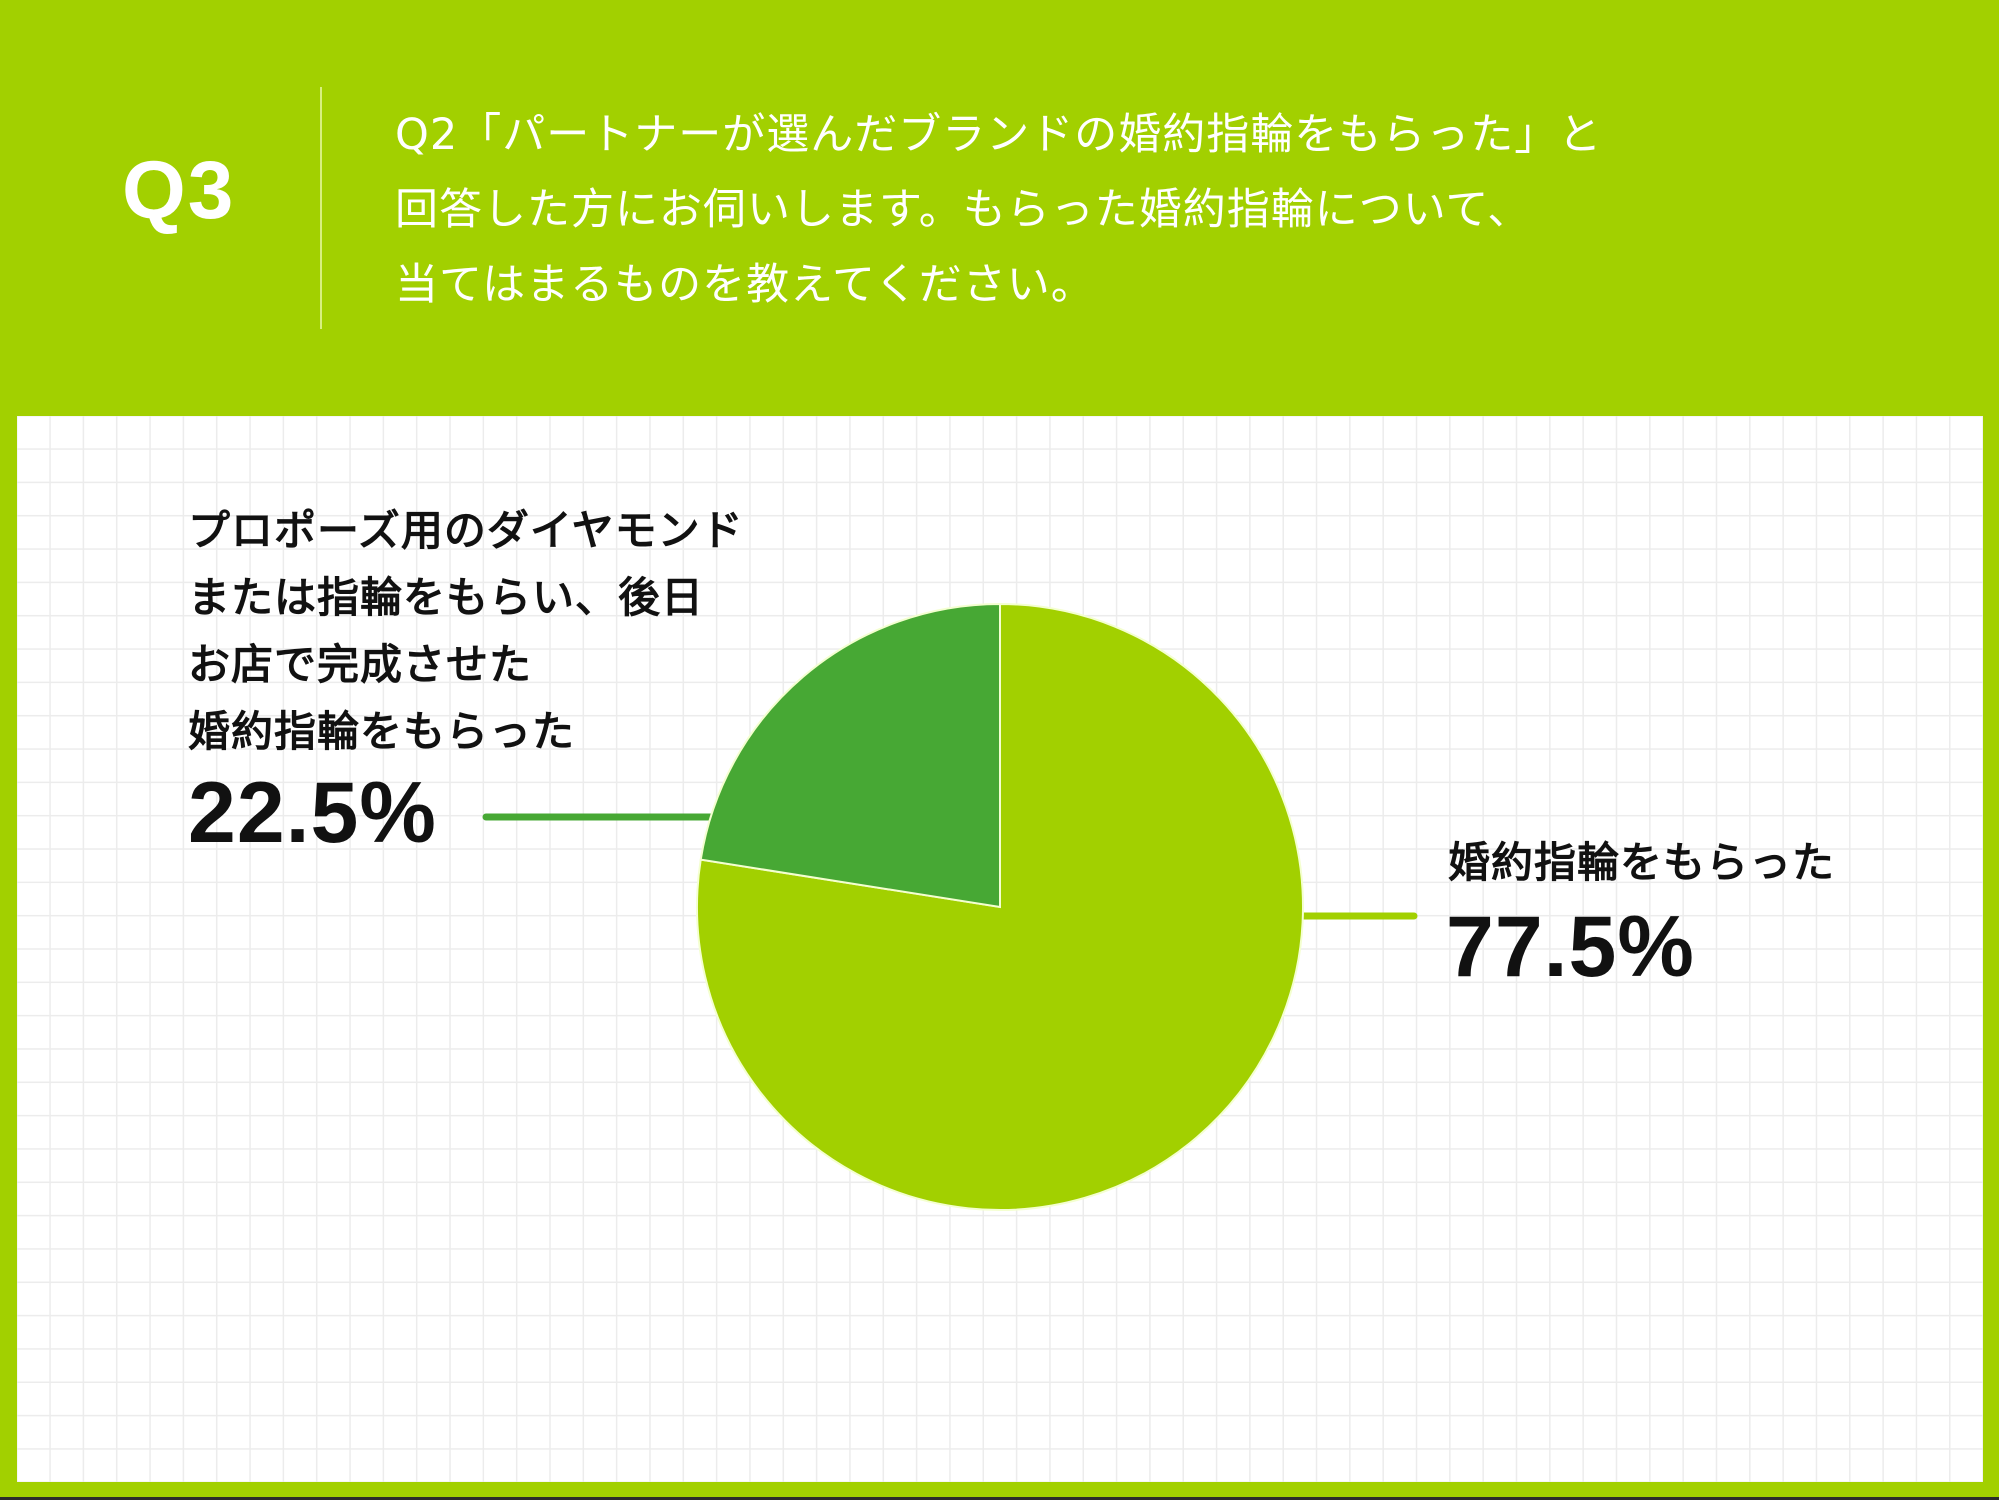 The height and width of the screenshot is (1500, 1999). Describe the element at coordinates (1642, 862) in the screenshot. I see `label-major: 婚約指輪をもらった` at that location.